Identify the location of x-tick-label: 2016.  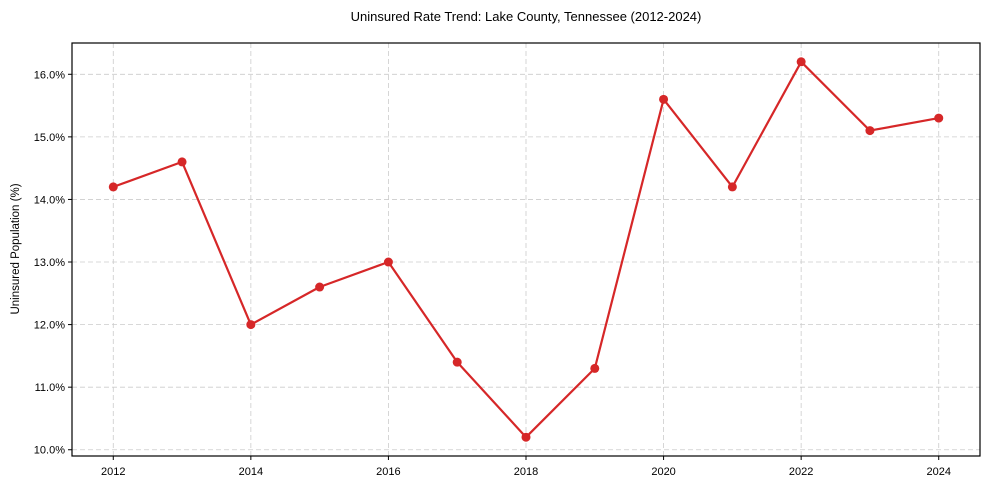
(388, 472).